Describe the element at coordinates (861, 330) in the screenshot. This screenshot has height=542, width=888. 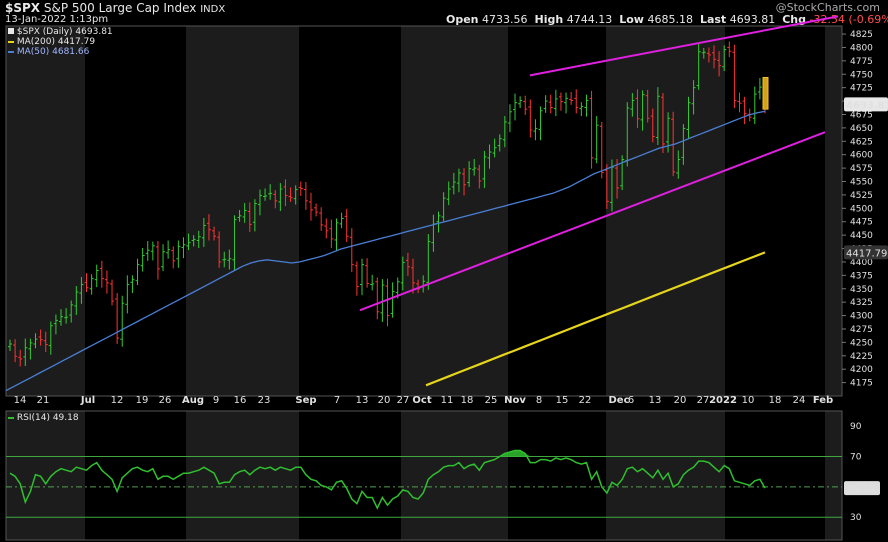
I see `price-axis-tick-label: 4275` at that location.